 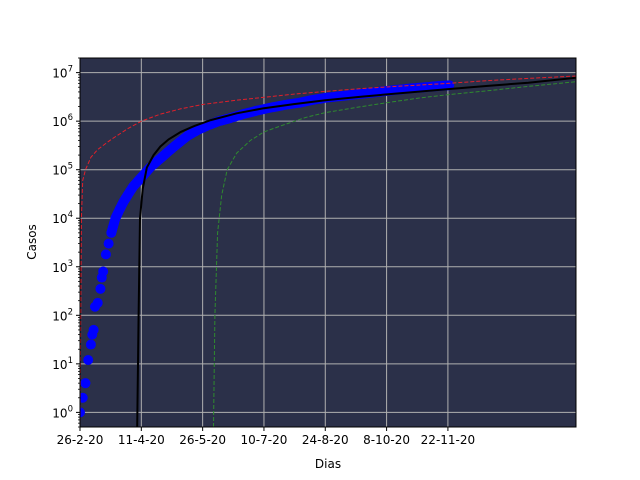 What do you see at coordinates (62, 170) in the screenshot?
I see `y-tick-label: 10⁵` at bounding box center [62, 170].